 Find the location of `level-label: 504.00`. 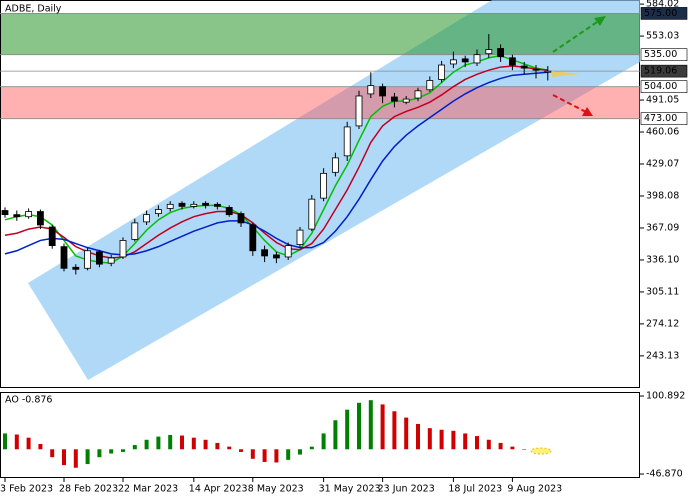

level-label: 504.00 is located at coordinates (660, 86).